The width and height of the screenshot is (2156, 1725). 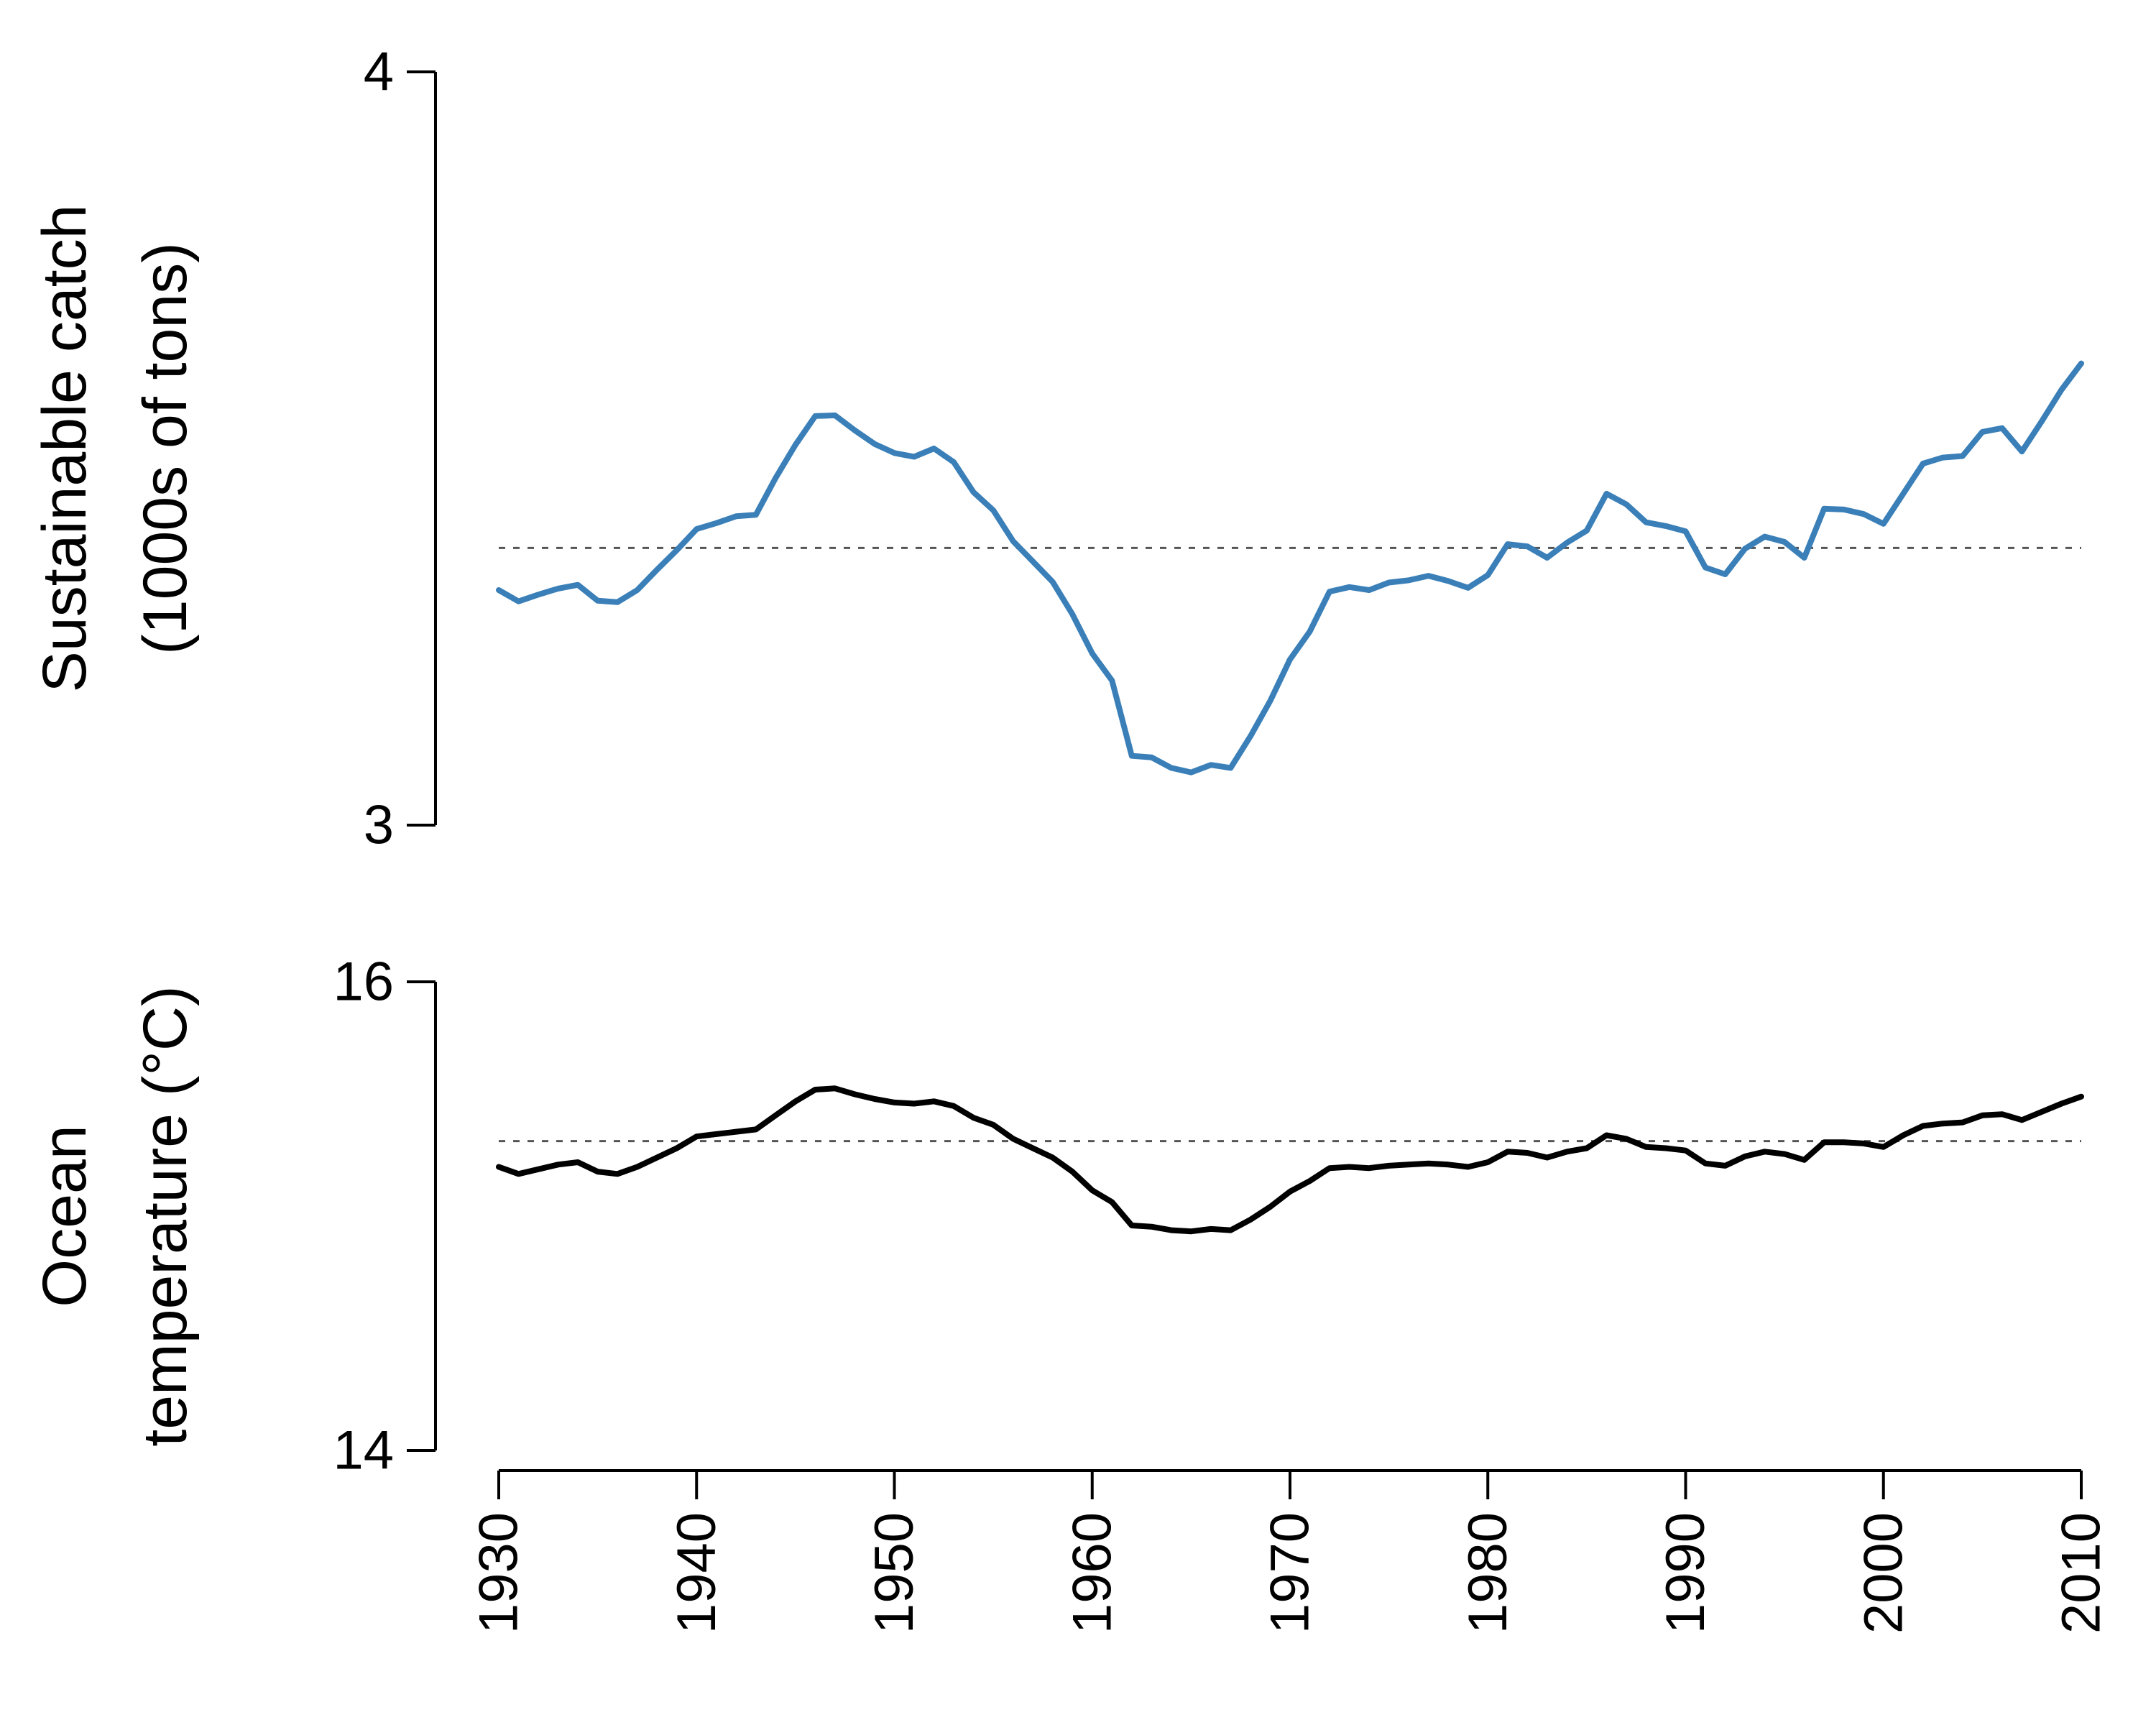 I want to click on x-axis: 1930 1940 1950 1960 1970 1980 1990 2000 2010, so click(x=1290, y=1551).